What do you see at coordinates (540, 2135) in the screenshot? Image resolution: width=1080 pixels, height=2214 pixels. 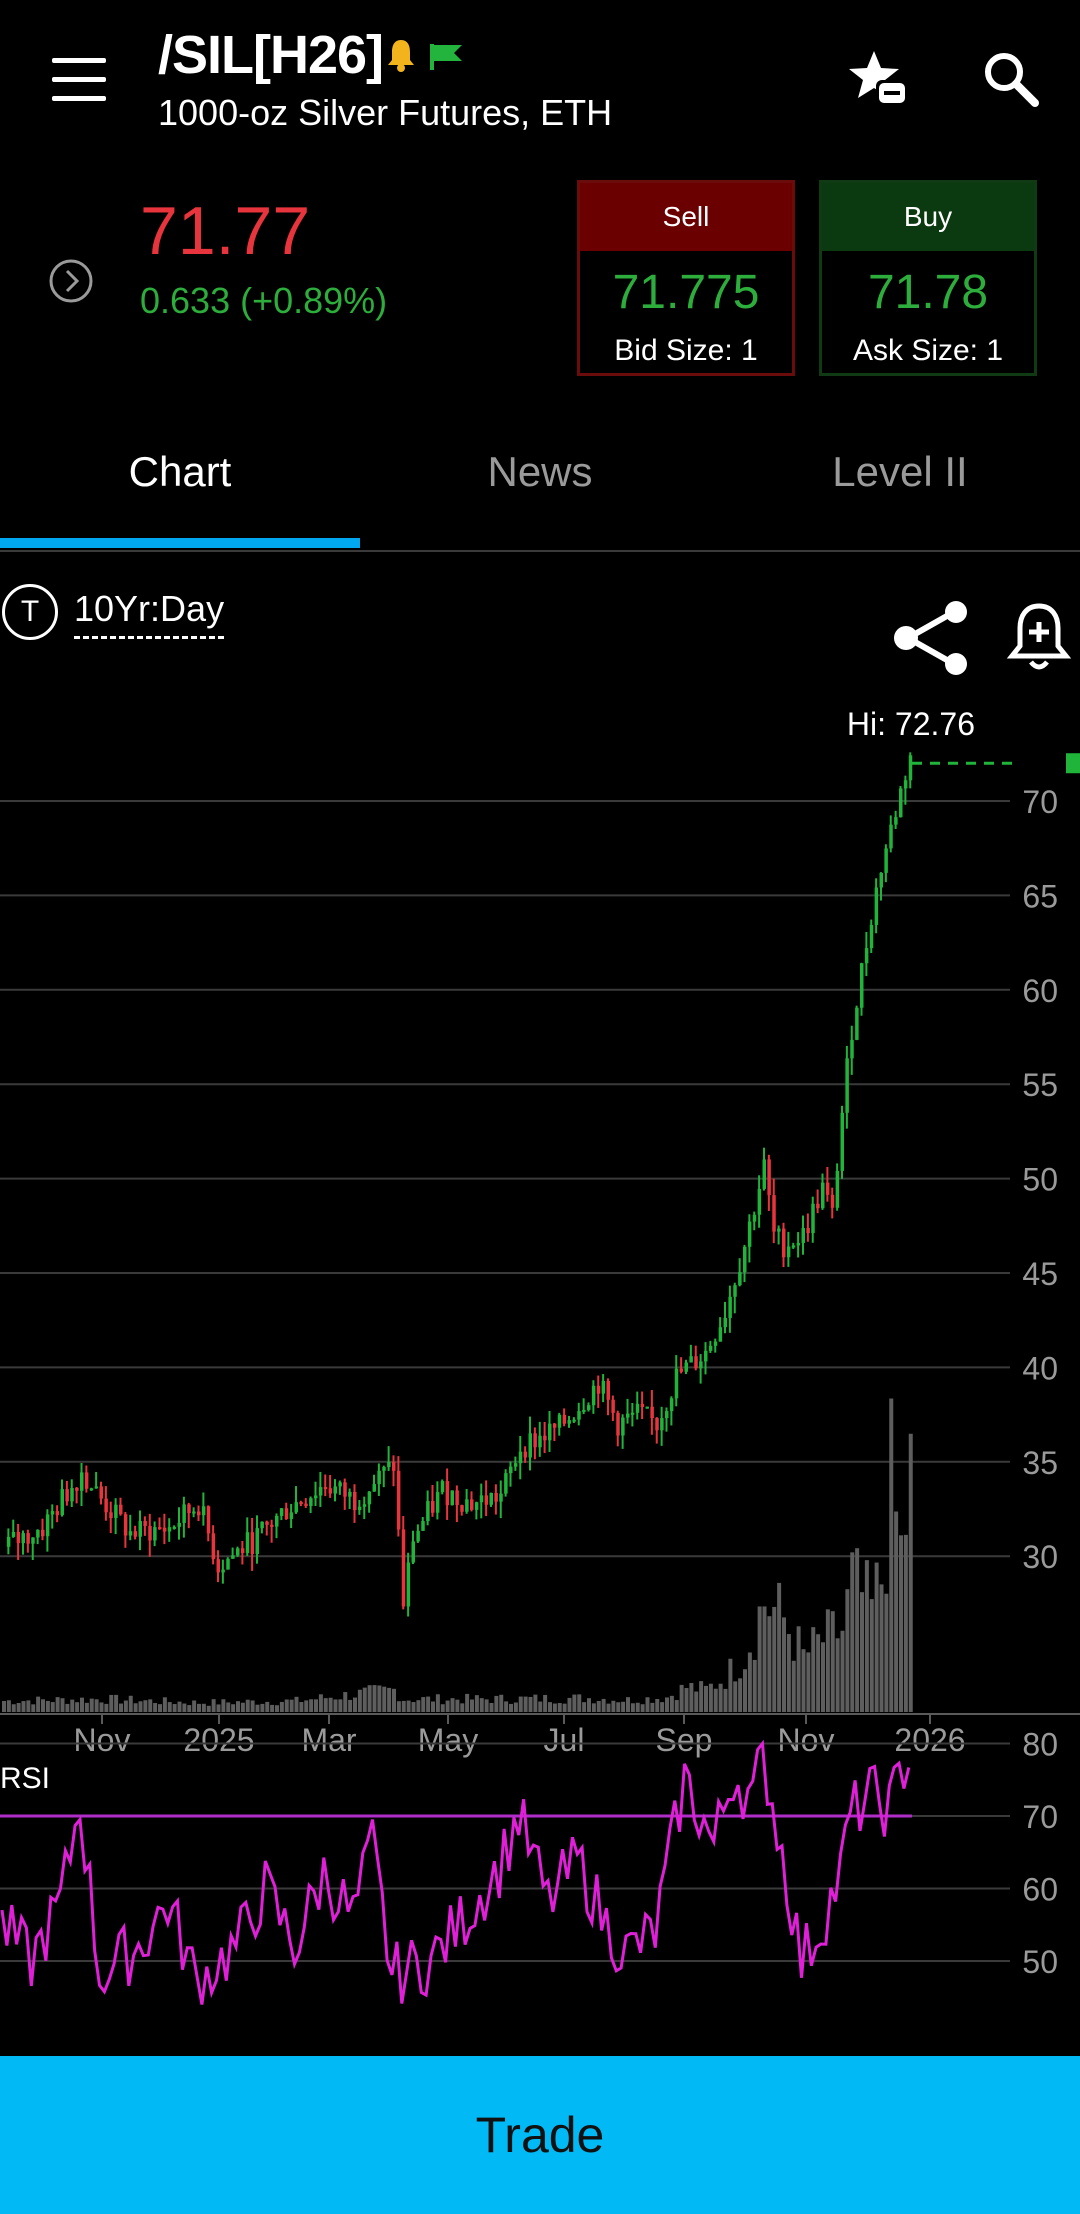 I see `trade-button: Trade` at bounding box center [540, 2135].